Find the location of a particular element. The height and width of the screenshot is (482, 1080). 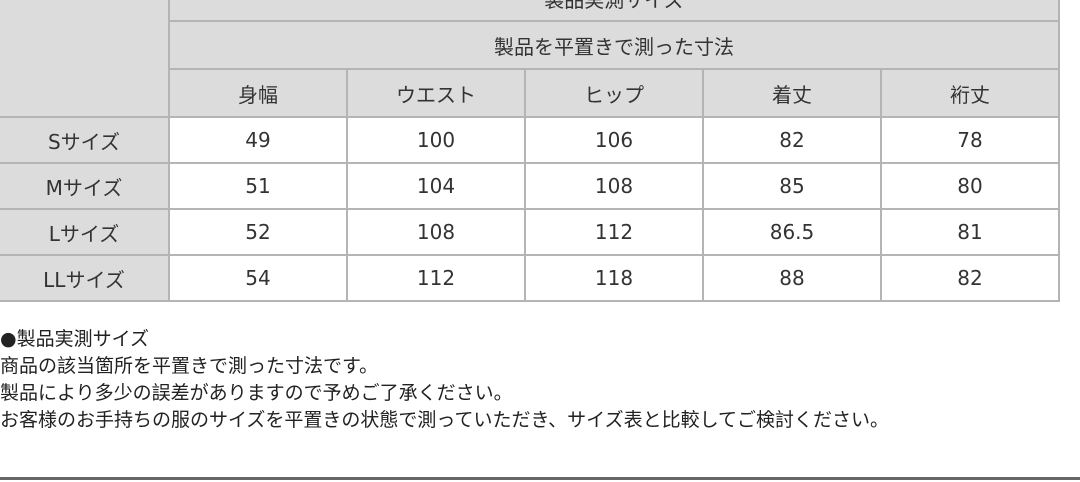

table-title: 製品実測サイズ is located at coordinates (614, 11).